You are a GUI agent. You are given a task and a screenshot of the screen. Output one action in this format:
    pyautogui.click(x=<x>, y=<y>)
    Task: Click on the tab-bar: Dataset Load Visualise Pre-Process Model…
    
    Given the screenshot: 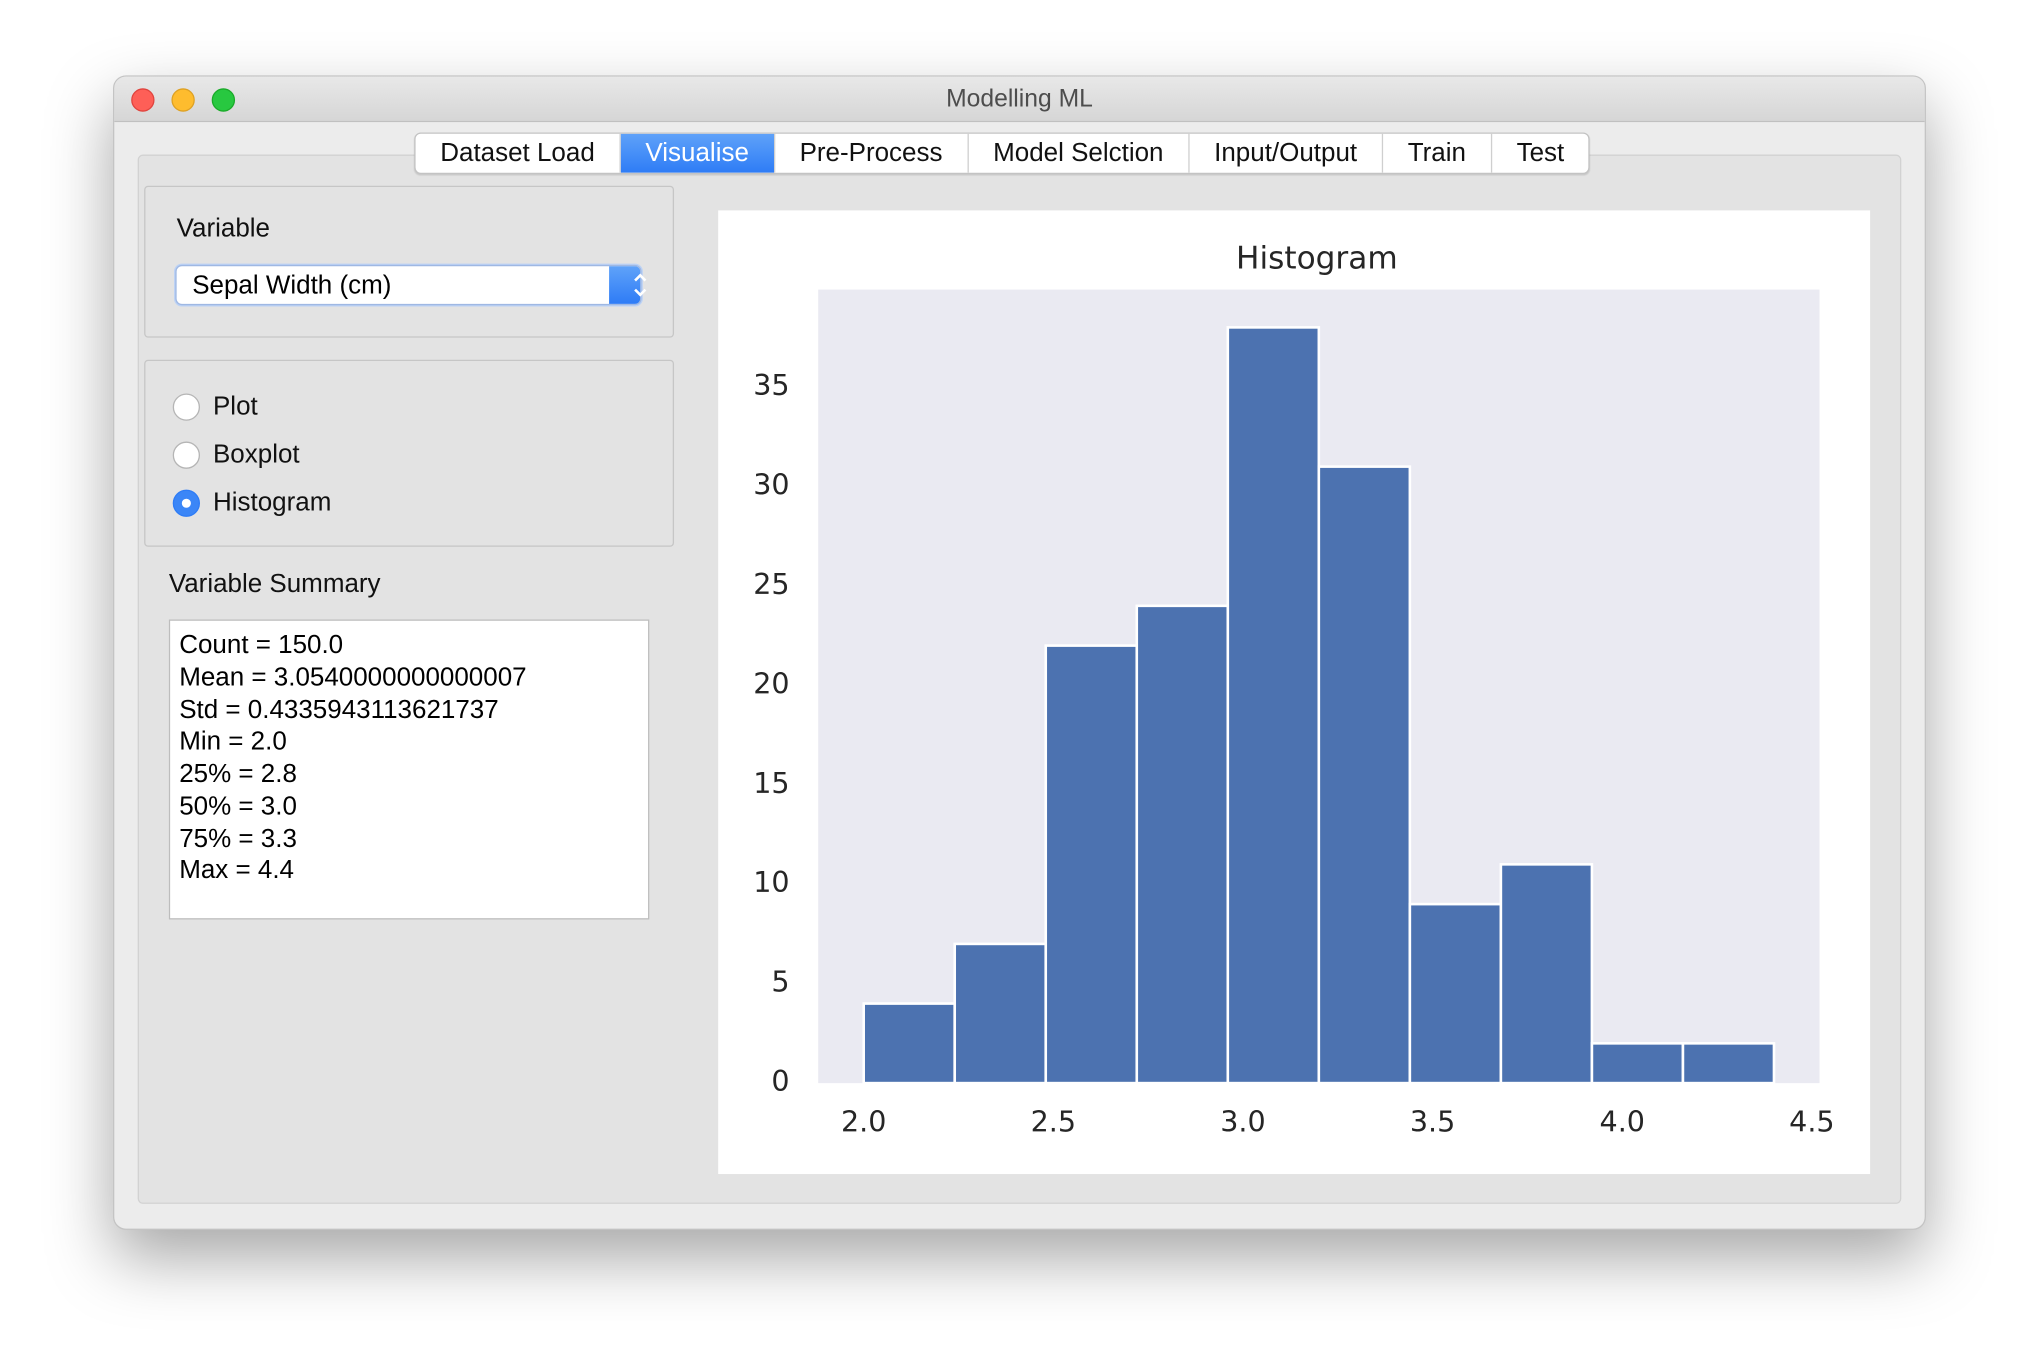 What is the action you would take?
    pyautogui.click(x=1002, y=153)
    